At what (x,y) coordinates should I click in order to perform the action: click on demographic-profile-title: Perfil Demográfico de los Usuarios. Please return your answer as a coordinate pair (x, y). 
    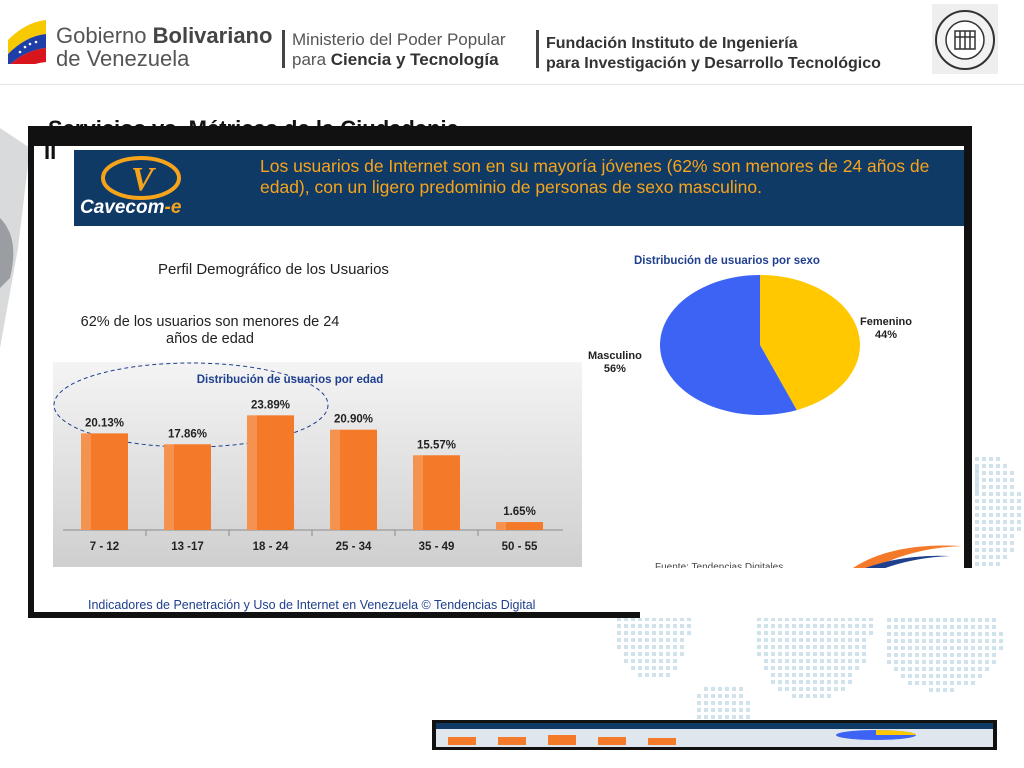
    Looking at the image, I should click on (273, 269).